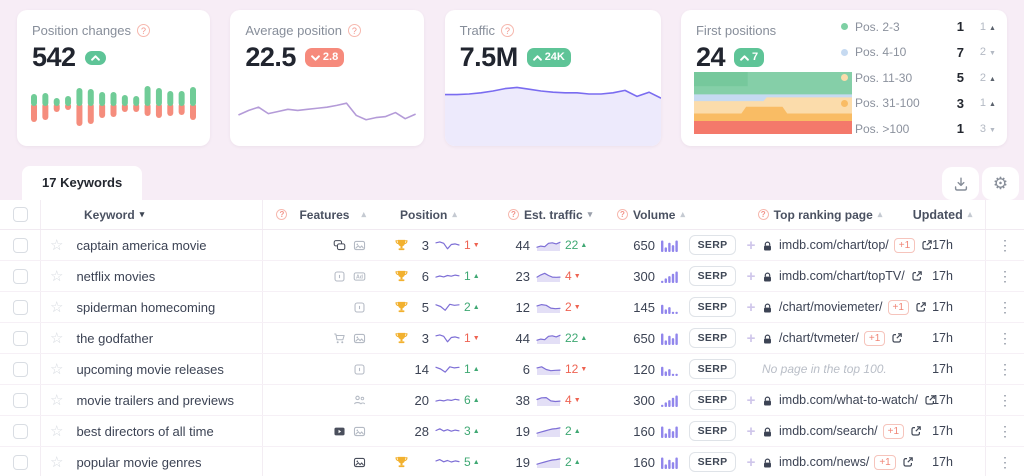 Image resolution: width=1024 pixels, height=476 pixels. I want to click on settings-button: ⚙, so click(1000, 183).